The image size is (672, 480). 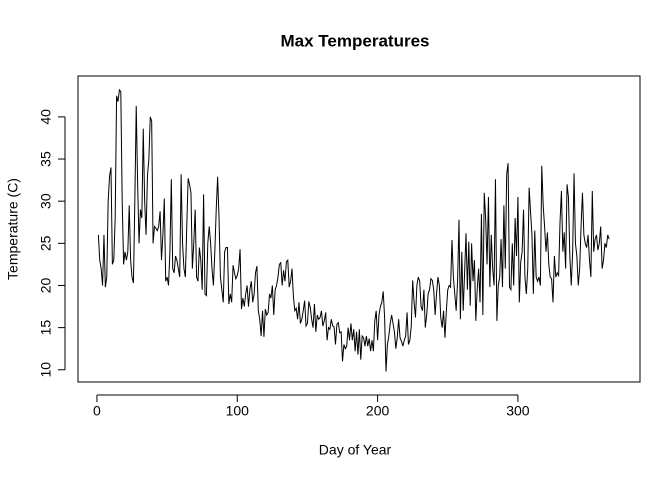 I want to click on y-tick-label: 35, so click(x=46, y=159).